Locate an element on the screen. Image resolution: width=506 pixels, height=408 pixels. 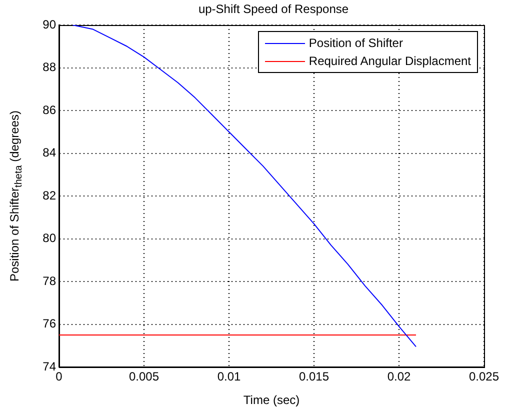
x-tick-label: 0.01 is located at coordinates (229, 377).